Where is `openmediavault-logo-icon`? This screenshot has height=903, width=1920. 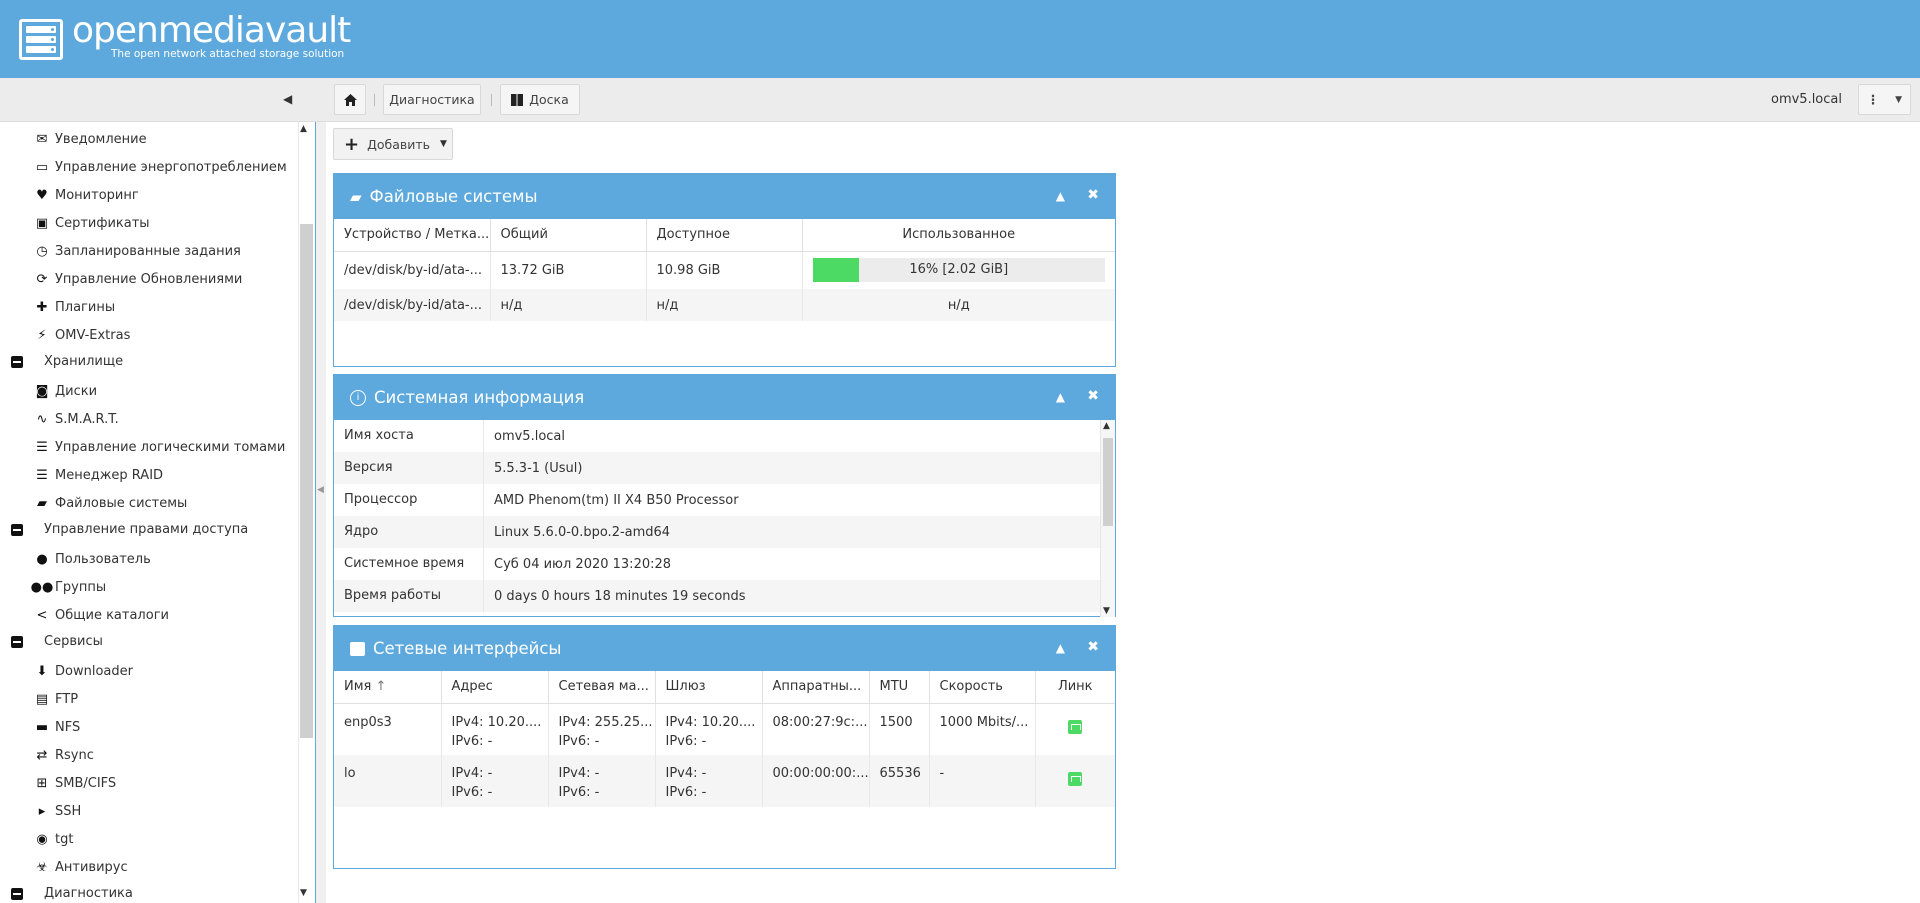
openmediavault-logo-icon is located at coordinates (41, 39).